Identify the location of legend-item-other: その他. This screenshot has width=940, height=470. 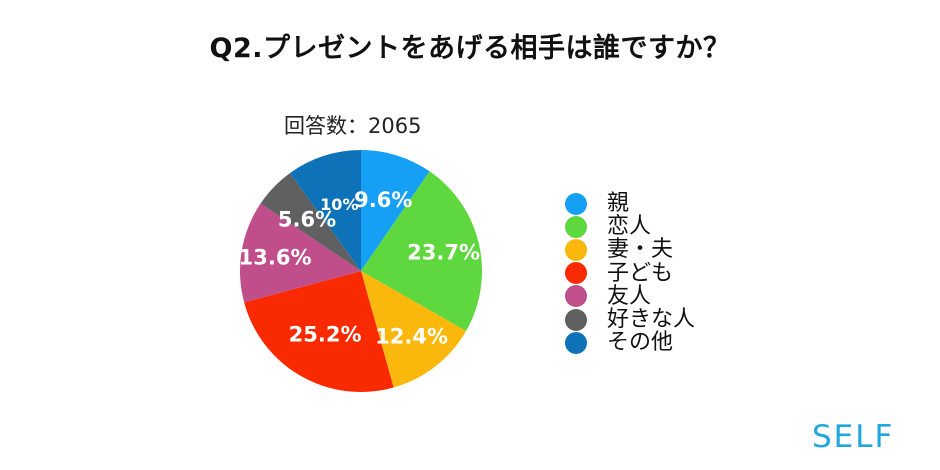
(630, 342).